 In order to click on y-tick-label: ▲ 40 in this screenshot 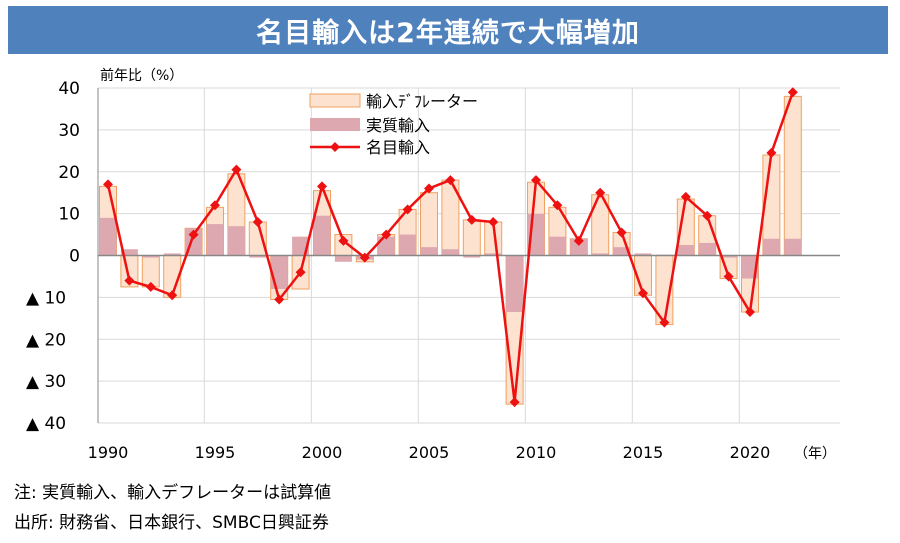, I will do `click(46, 424)`.